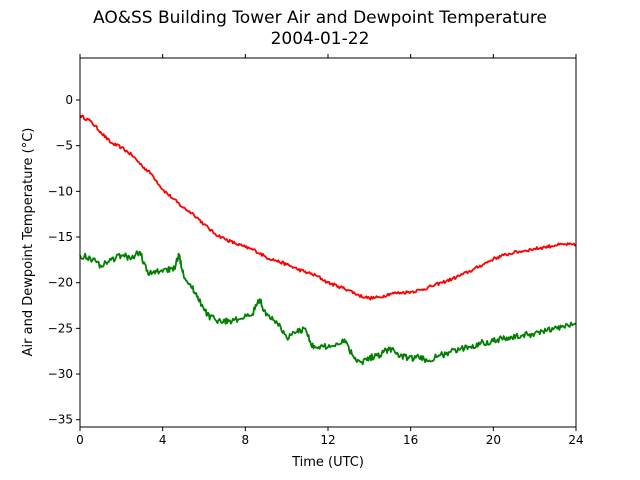 The height and width of the screenshot is (480, 640). What do you see at coordinates (60, 237) in the screenshot?
I see `y-tick-label: −15` at bounding box center [60, 237].